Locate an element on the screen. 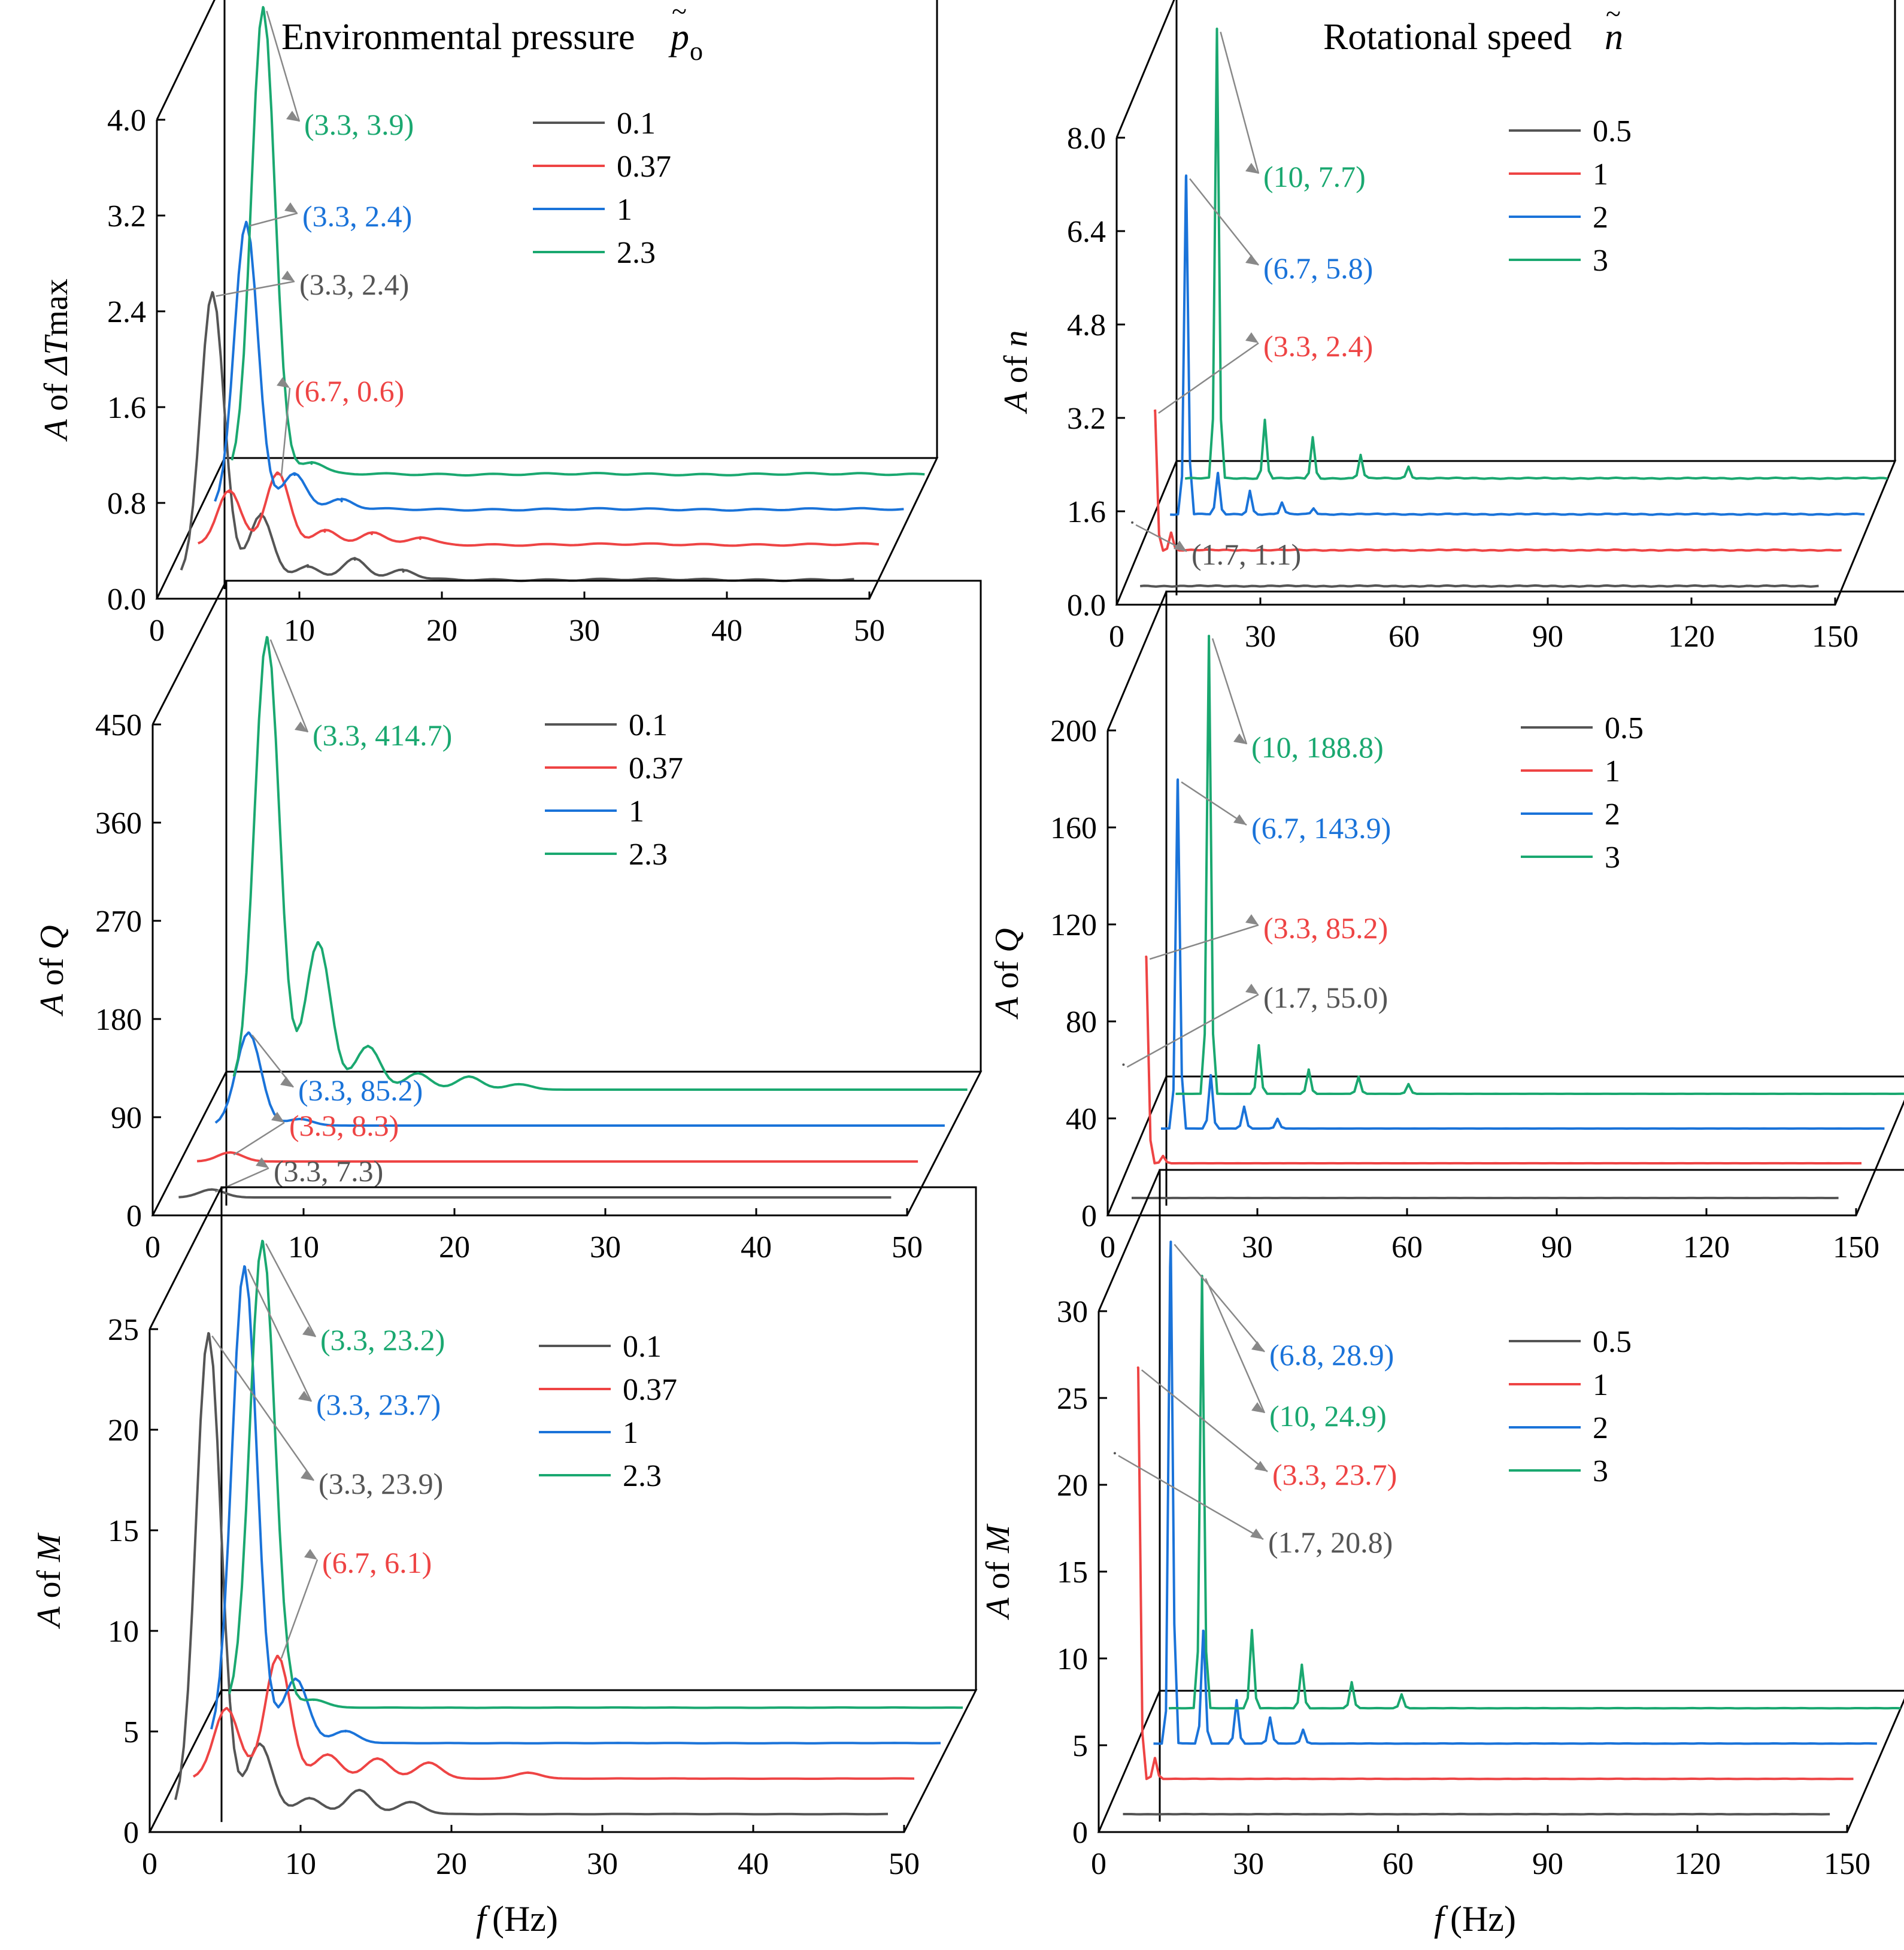  y-axis-title-of: of is located at coordinates (56, 397).